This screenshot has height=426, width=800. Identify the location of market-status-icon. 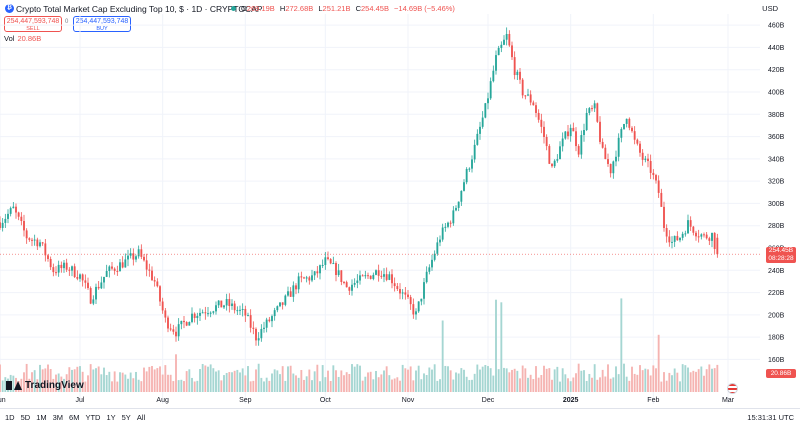
(233, 8).